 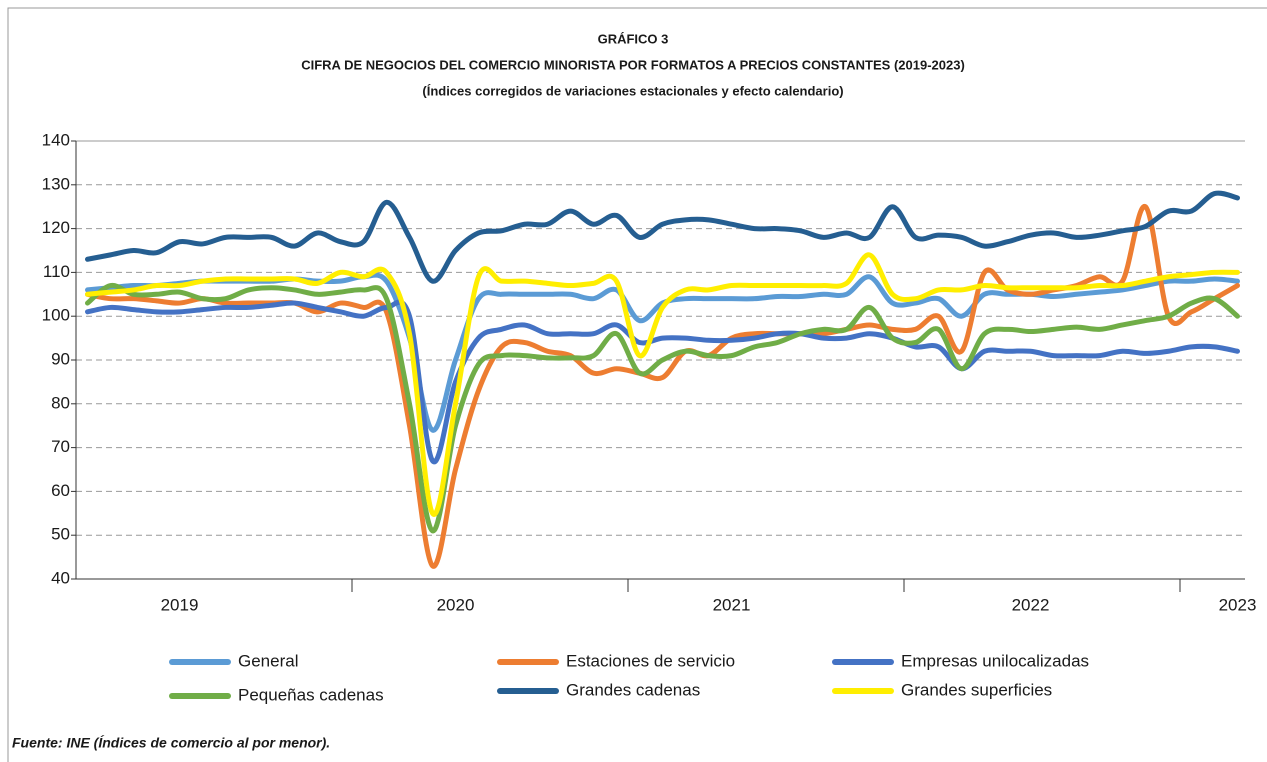 What do you see at coordinates (60, 446) in the screenshot?
I see `y-tick-label: 70` at bounding box center [60, 446].